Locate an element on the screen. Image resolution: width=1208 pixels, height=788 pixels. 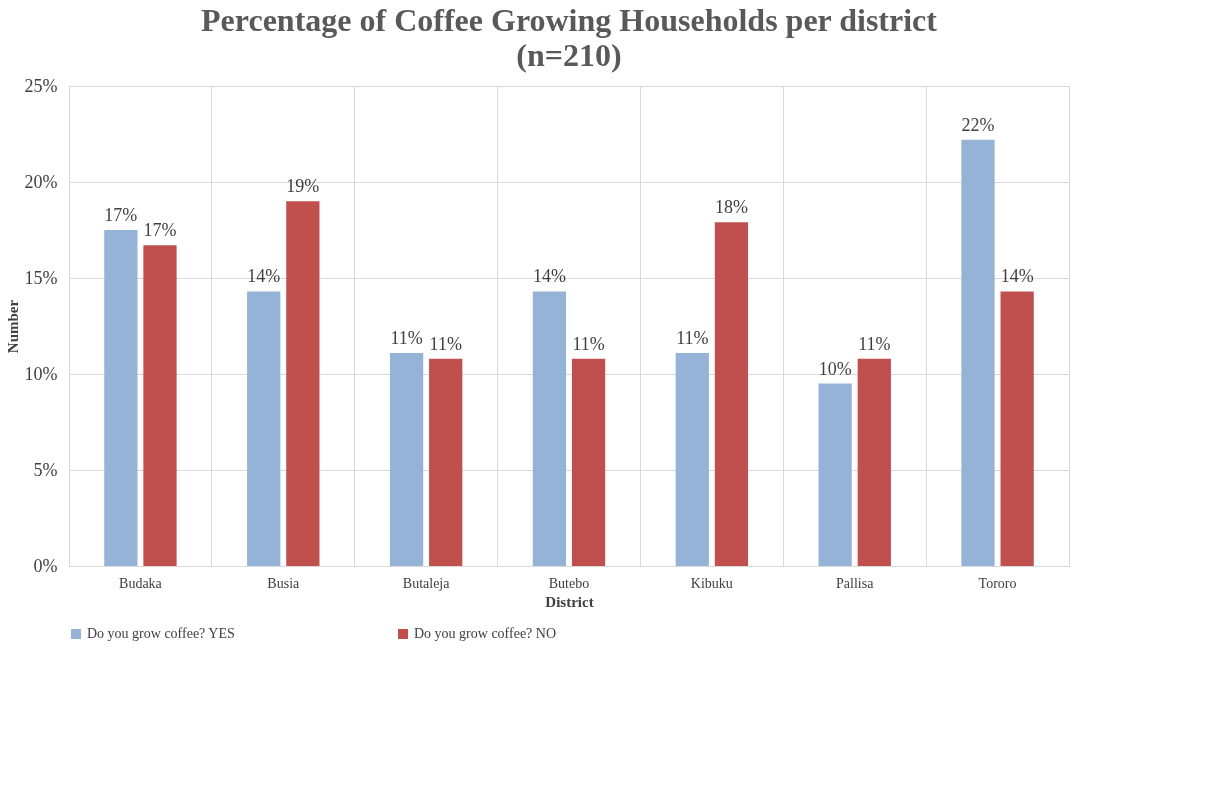
y-tick-label: 10% is located at coordinates (41, 373).